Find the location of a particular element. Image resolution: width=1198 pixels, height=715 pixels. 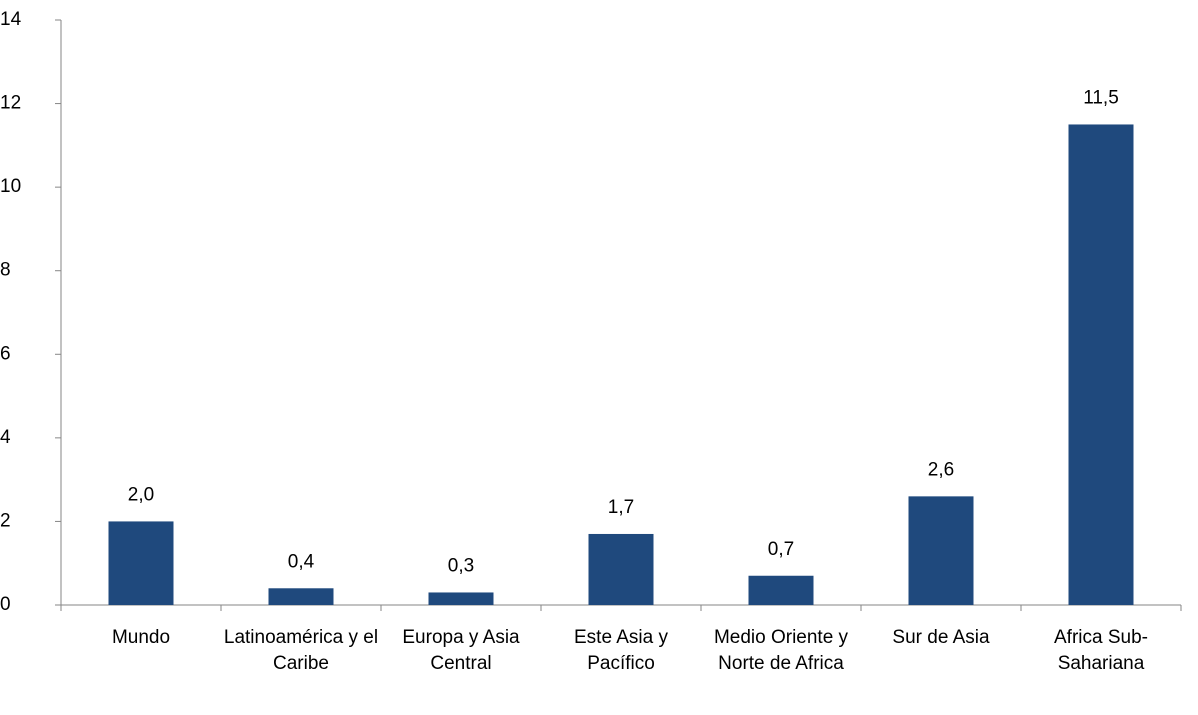

y-tick-label: 14 is located at coordinates (11, 19).